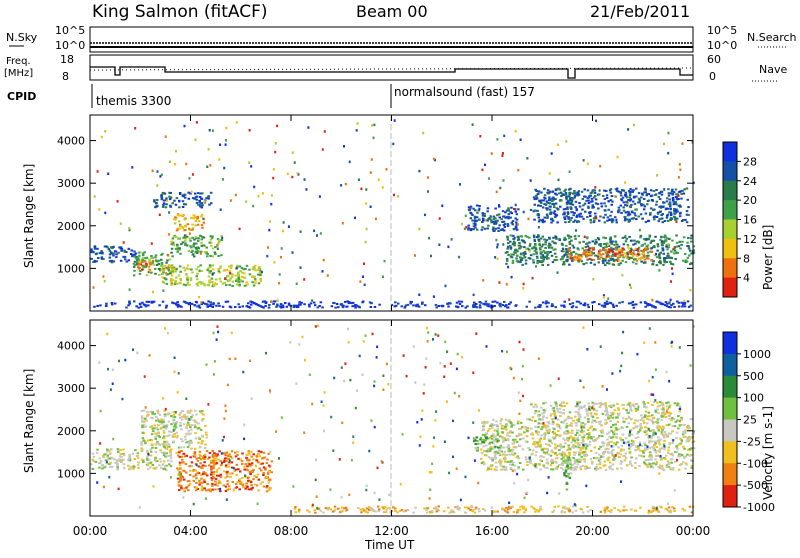  I want to click on date-title: 21/Feb/2011, so click(640, 11).